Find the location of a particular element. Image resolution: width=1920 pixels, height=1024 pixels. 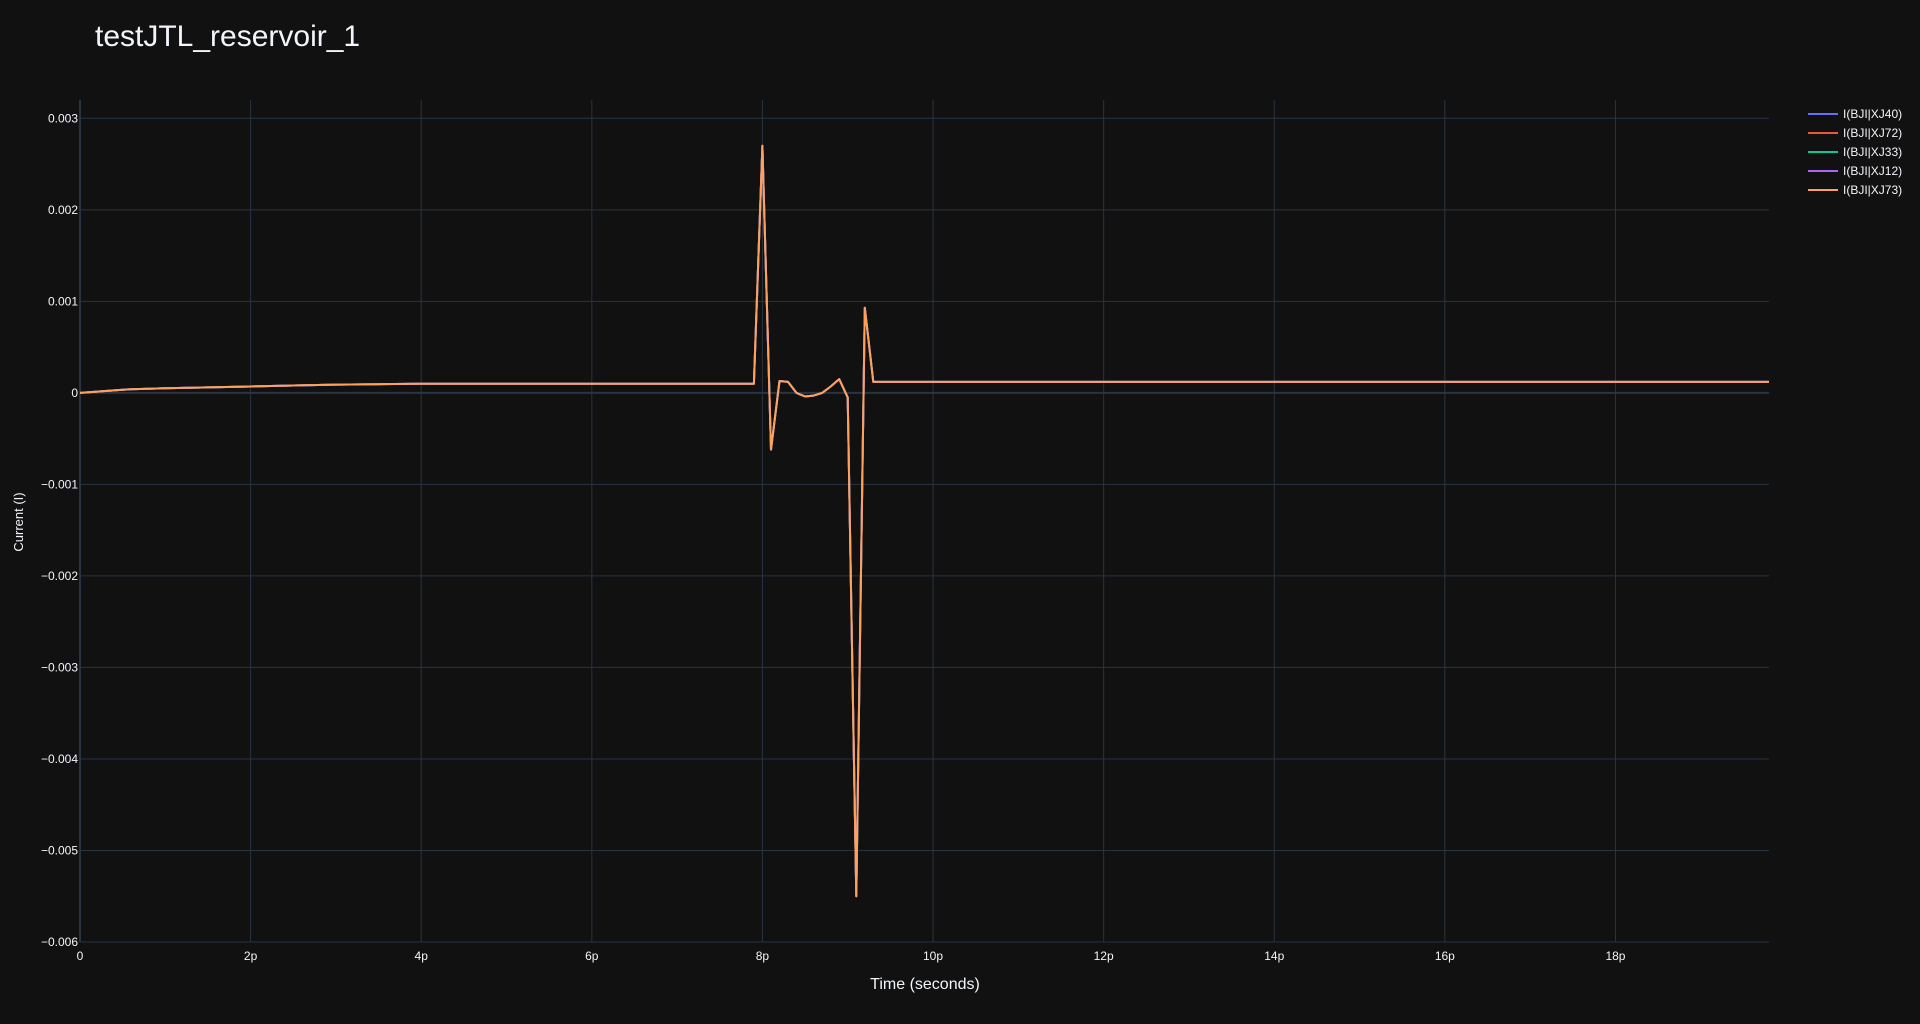

legend-label: I(BJI|XJ33) is located at coordinates (1872, 152).